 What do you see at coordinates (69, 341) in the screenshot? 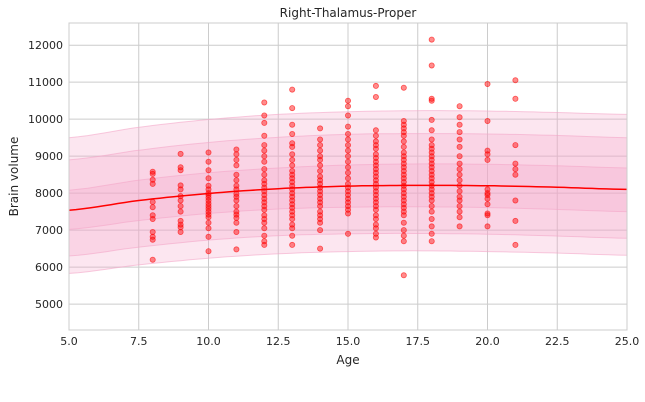
I see `x-tick-label: 5.0` at bounding box center [69, 341].